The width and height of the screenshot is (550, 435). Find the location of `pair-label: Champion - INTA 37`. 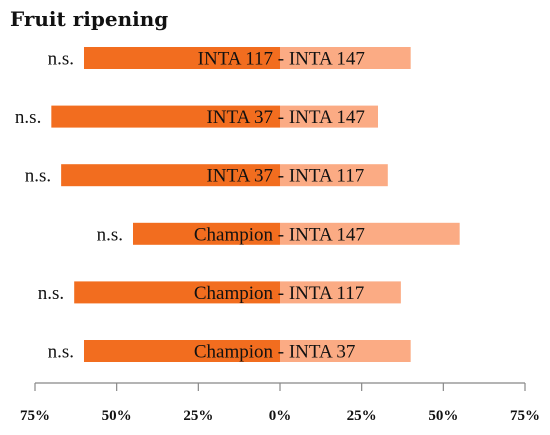

pair-label: Champion - INTA 37 is located at coordinates (275, 352).